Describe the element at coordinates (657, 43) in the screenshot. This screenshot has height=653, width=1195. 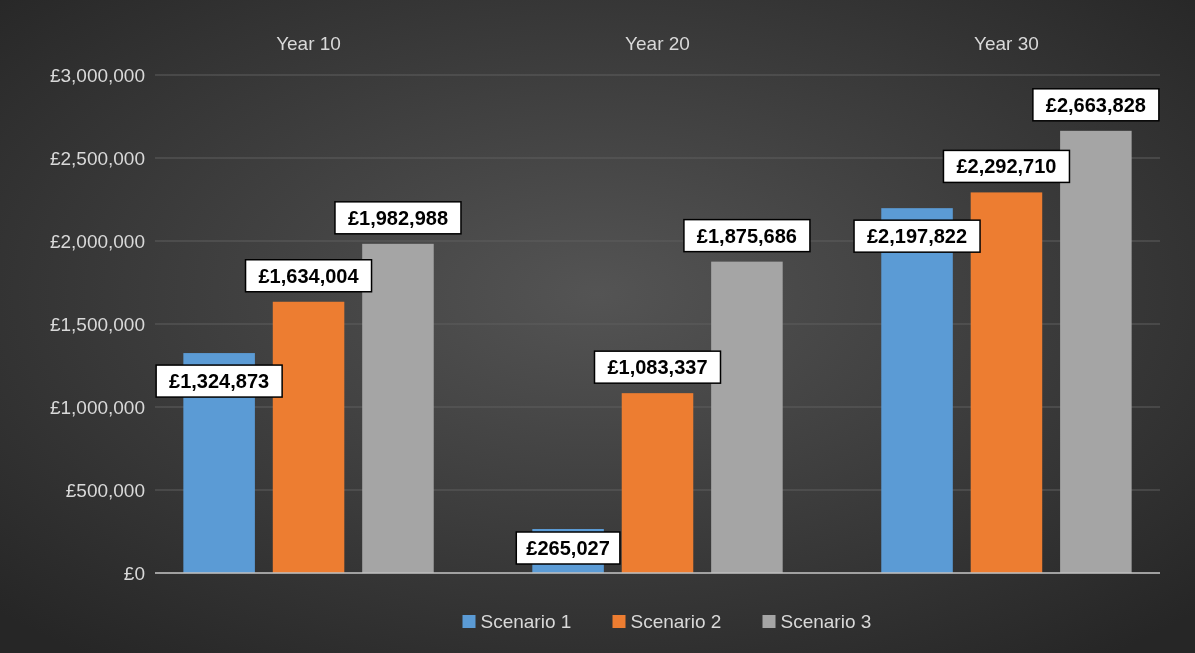
I see `x-tick-label: Year 20` at that location.